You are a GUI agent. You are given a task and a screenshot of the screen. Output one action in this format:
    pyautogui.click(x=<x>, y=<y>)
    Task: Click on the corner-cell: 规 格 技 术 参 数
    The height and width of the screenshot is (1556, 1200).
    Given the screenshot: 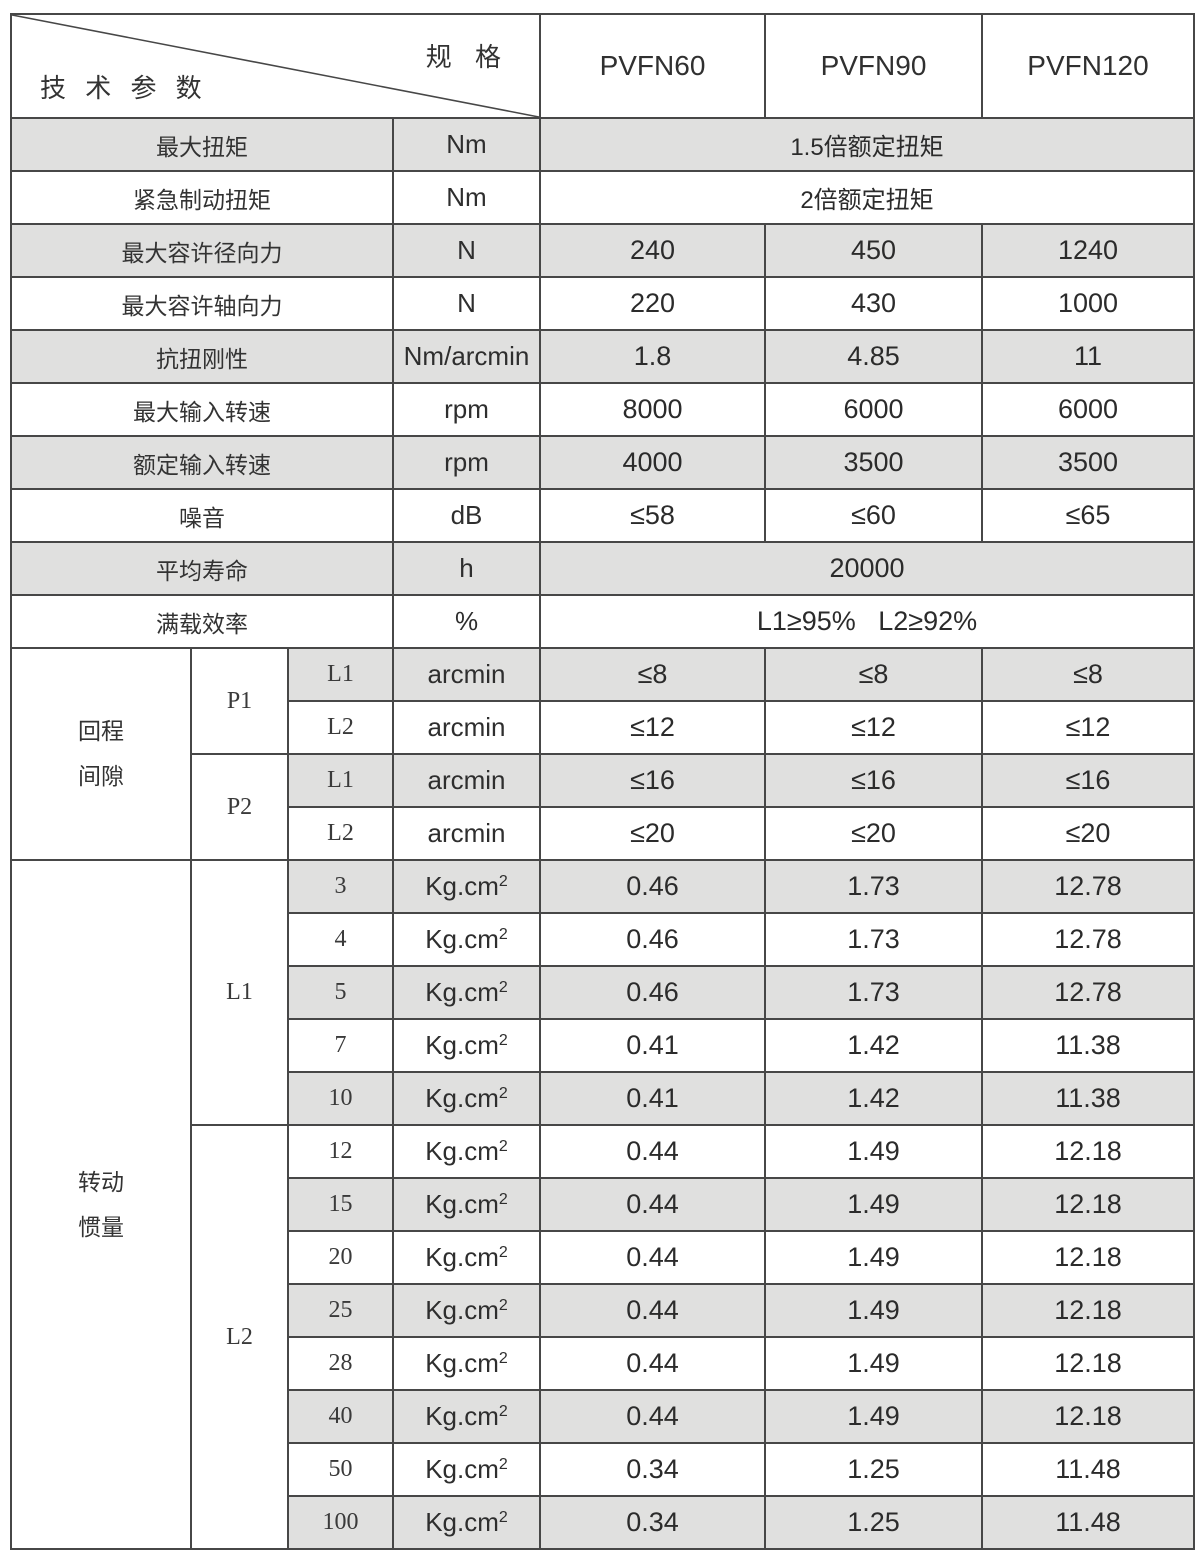 What is the action you would take?
    pyautogui.click(x=275, y=66)
    